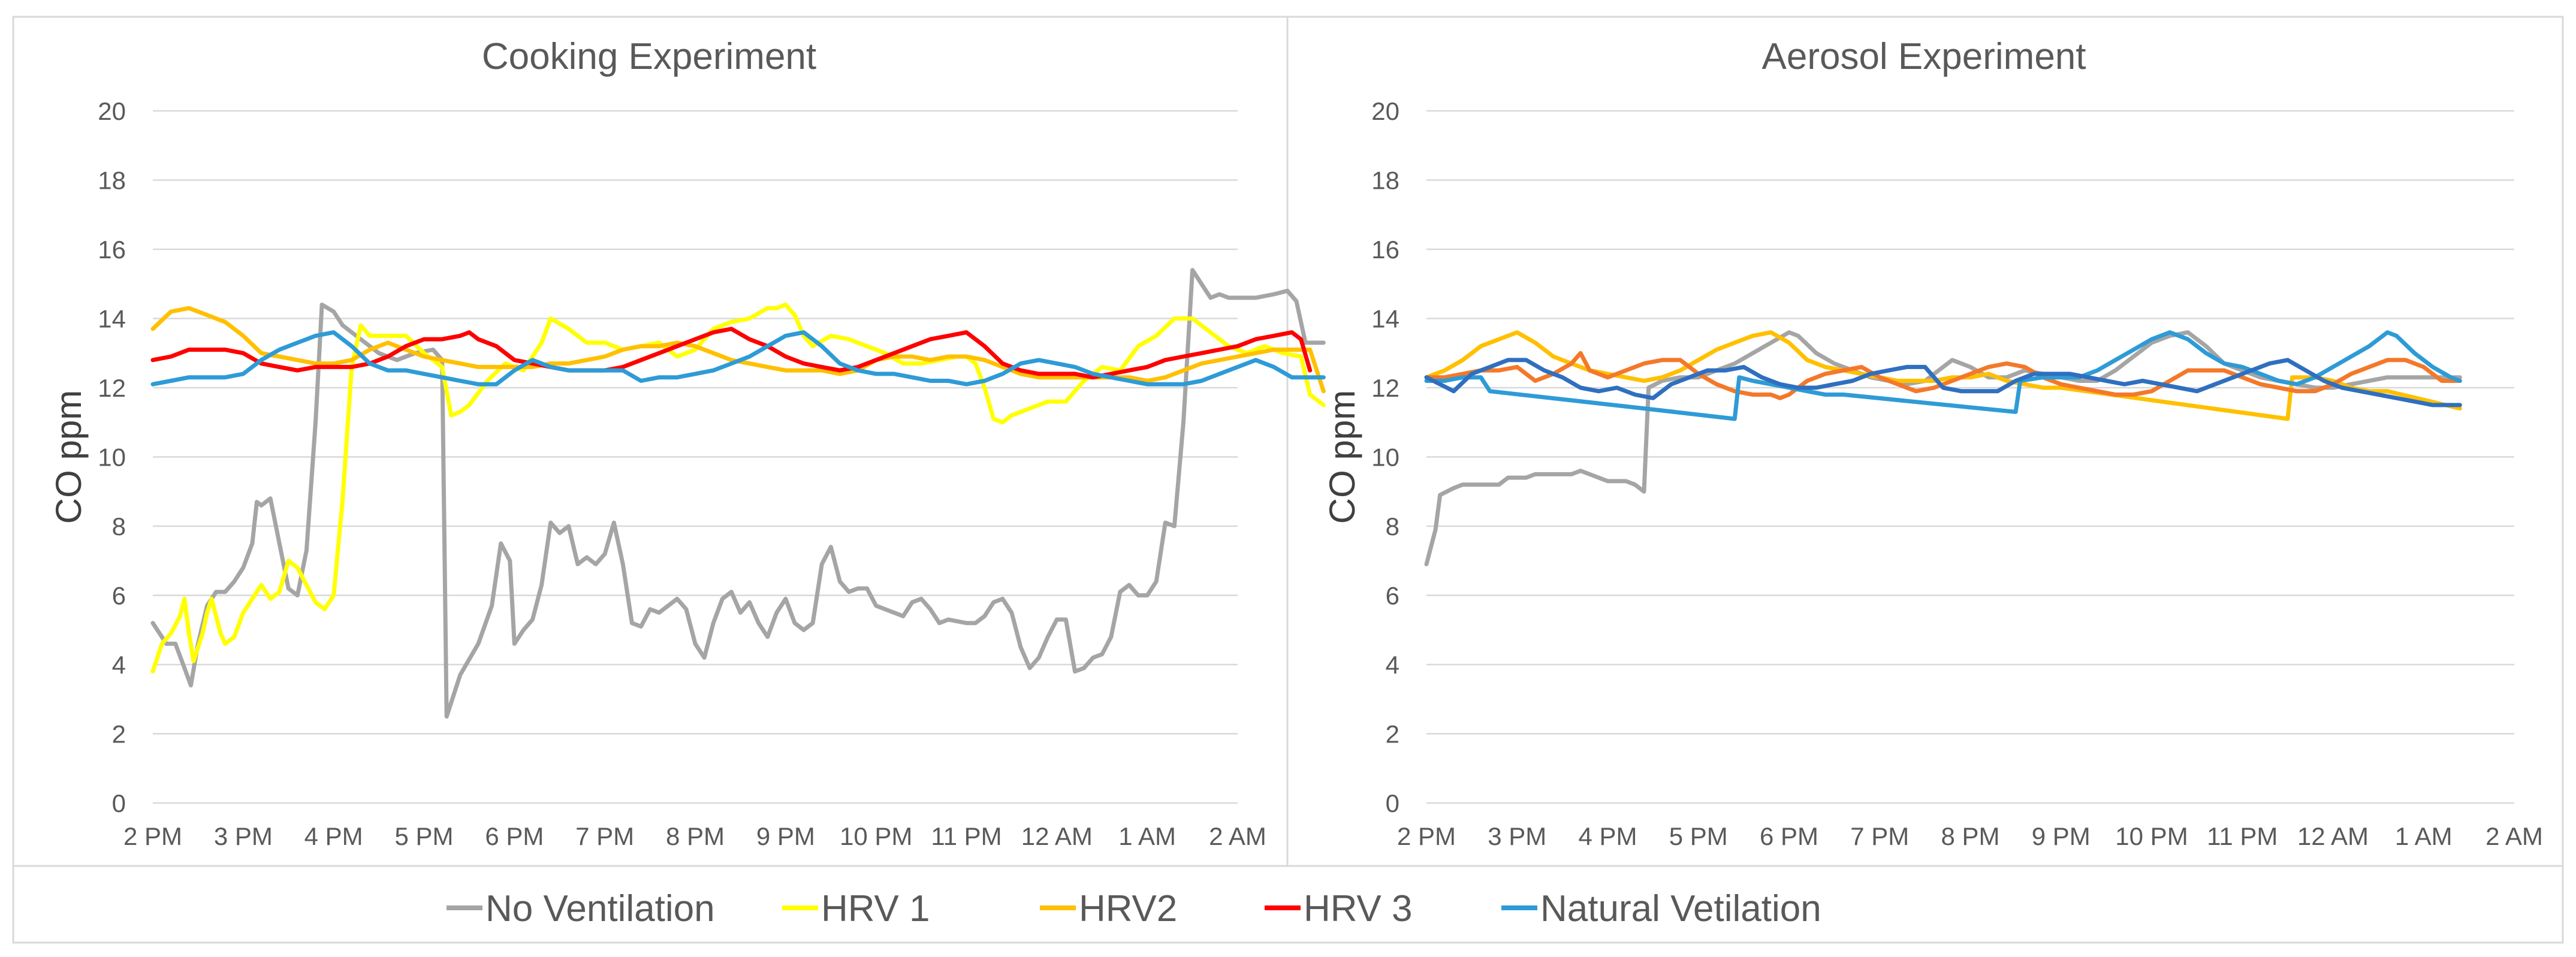 The image size is (2576, 957). I want to click on legend-entry-hrv-1: HRV 1, so click(856, 908).